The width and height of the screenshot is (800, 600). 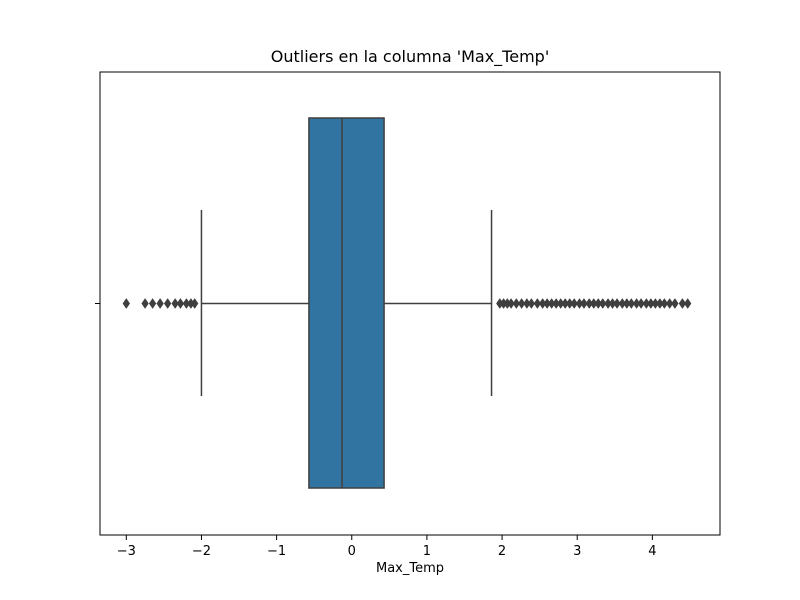 What do you see at coordinates (126, 551) in the screenshot?
I see `x-tick-label: −3` at bounding box center [126, 551].